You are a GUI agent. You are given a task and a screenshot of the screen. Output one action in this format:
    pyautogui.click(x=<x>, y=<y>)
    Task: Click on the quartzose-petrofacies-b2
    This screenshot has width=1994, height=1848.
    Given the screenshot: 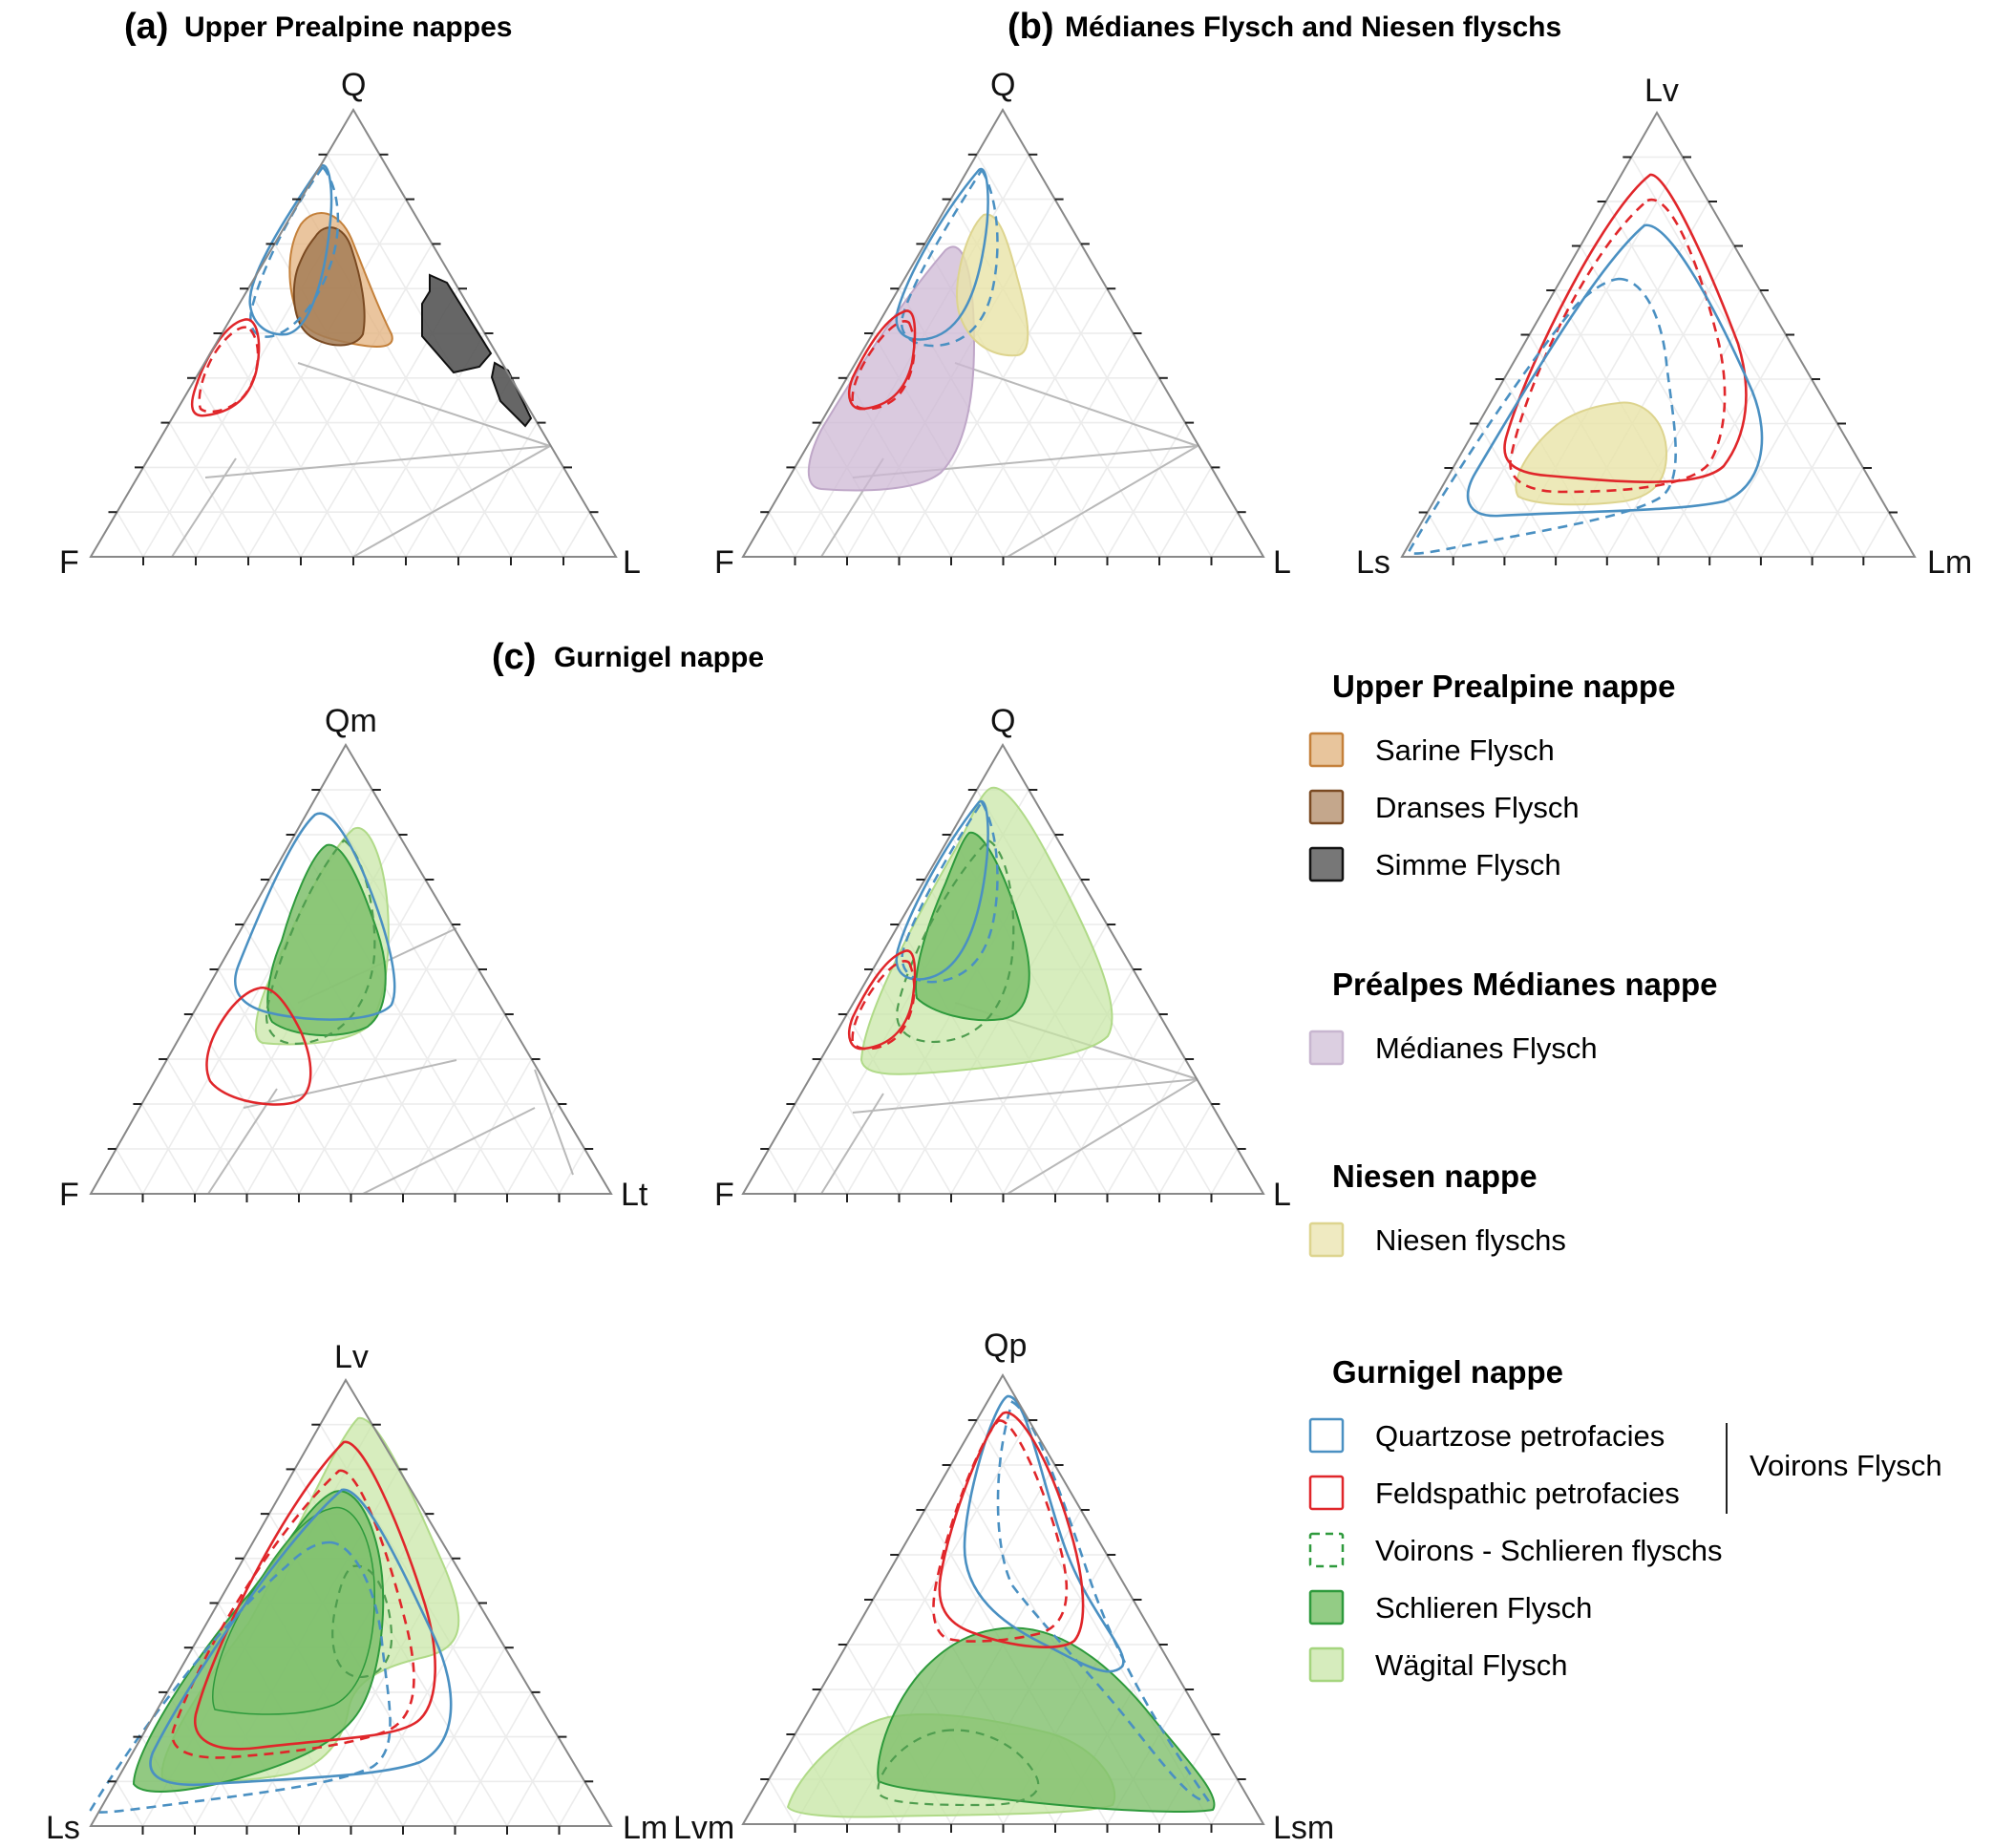 What is the action you would take?
    pyautogui.click(x=1615, y=370)
    